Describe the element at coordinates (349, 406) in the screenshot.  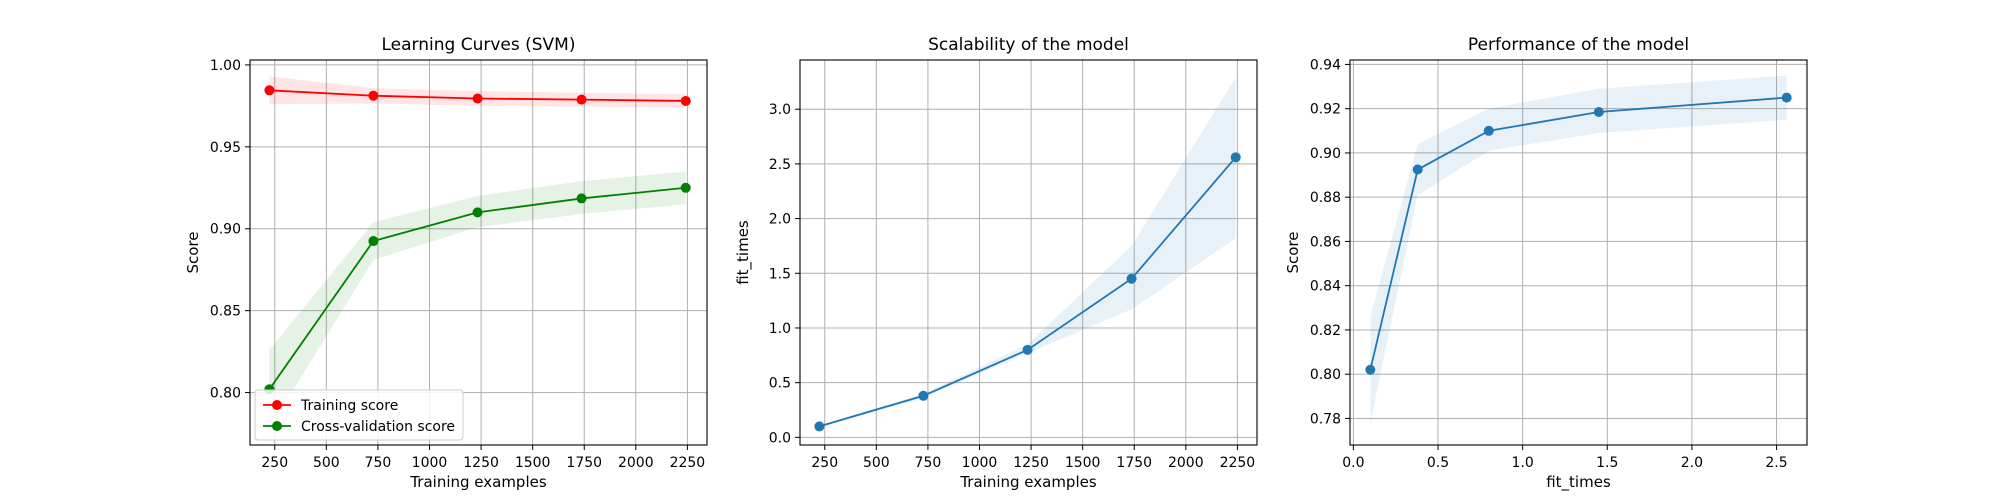
I see `legend-label: Training score` at that location.